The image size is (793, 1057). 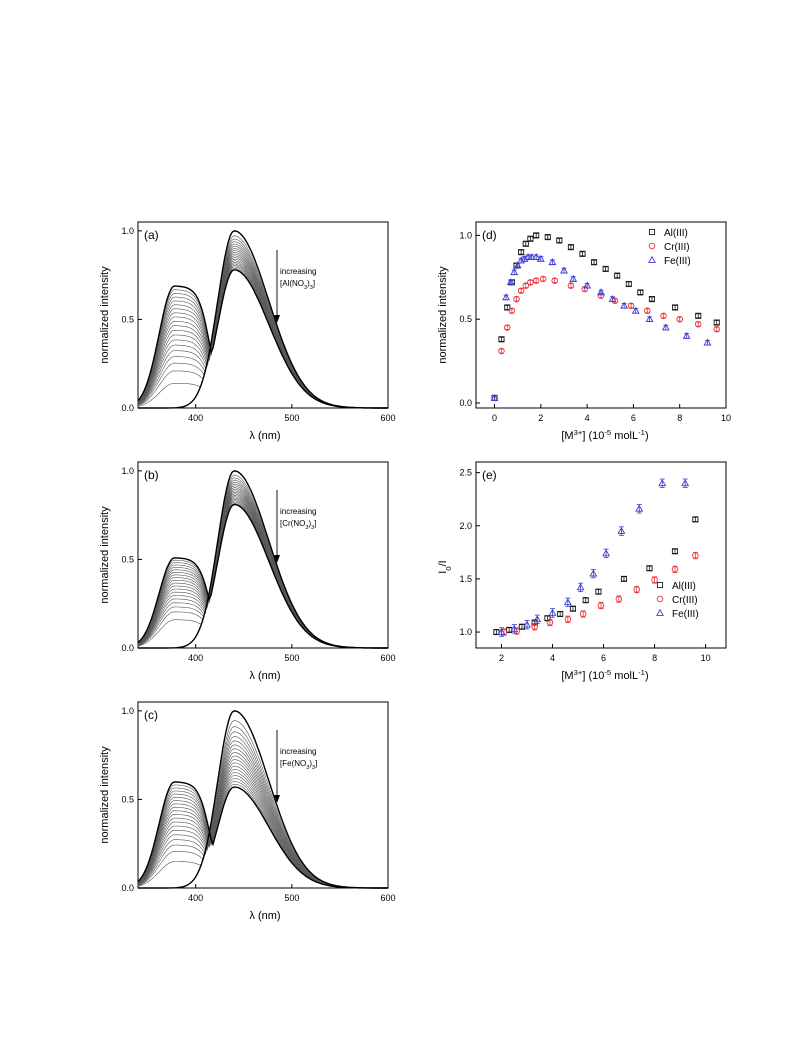 What do you see at coordinates (604, 675) in the screenshot?
I see `x-axis-label: [M3+] (10-5 molL-1)` at bounding box center [604, 675].